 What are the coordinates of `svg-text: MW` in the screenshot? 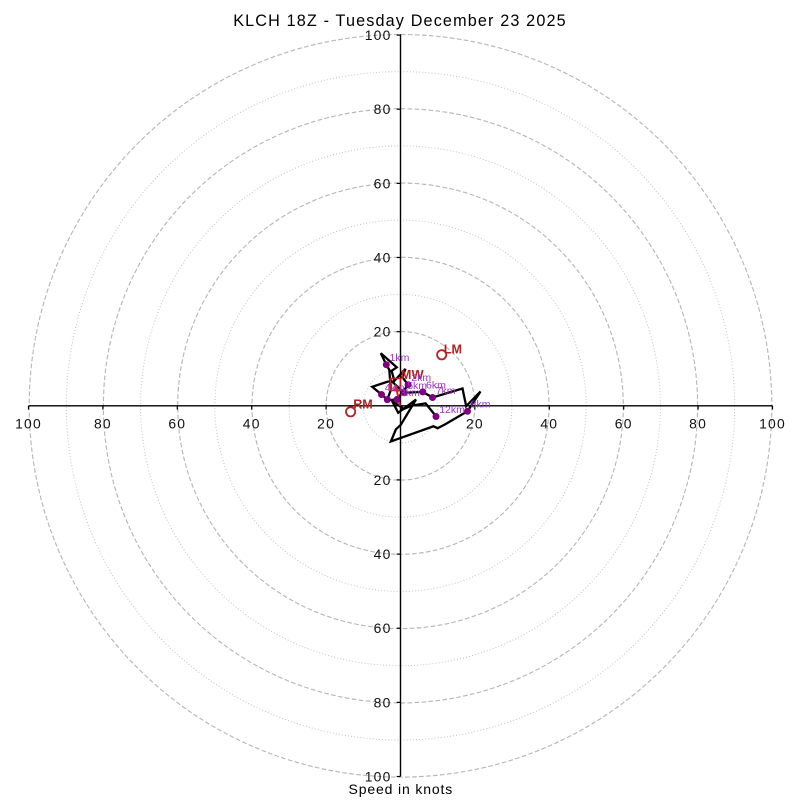 It's located at (413, 374).